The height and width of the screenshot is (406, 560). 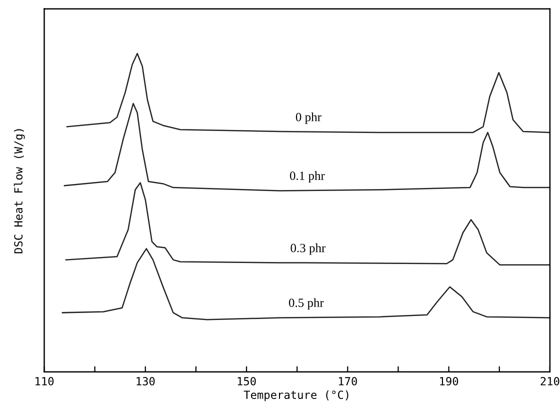 I want to click on series-label: 0 phr, so click(x=309, y=118).